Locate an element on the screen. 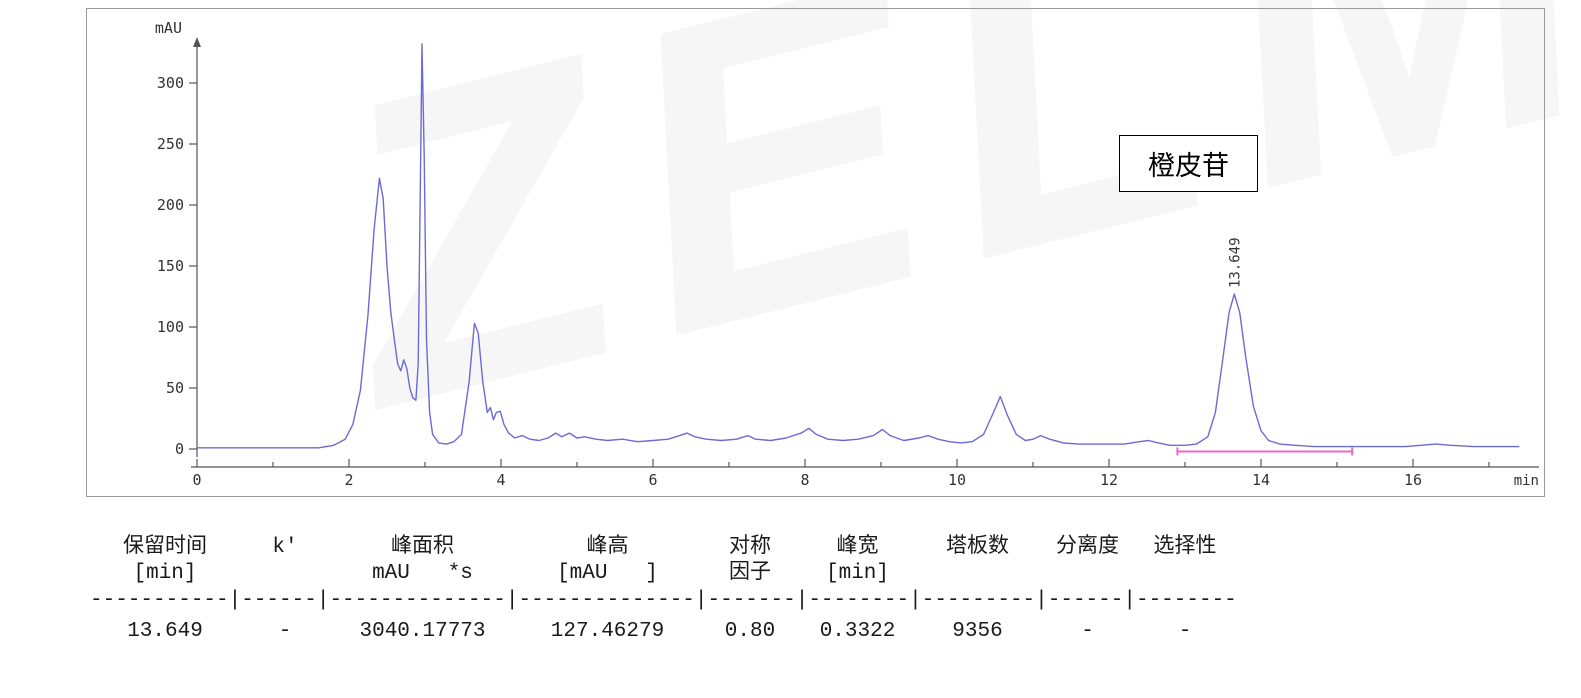  y-axis-unit-label: mAU is located at coordinates (168, 28).